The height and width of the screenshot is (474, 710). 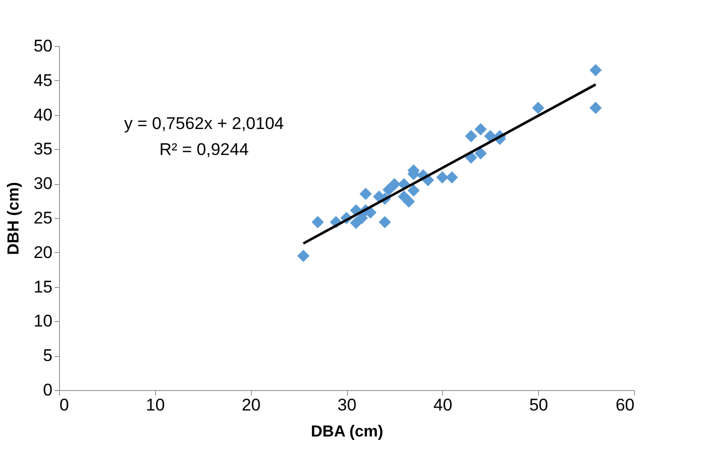 I want to click on annotation: y = 0,7562x + 2,0104, so click(x=204, y=123).